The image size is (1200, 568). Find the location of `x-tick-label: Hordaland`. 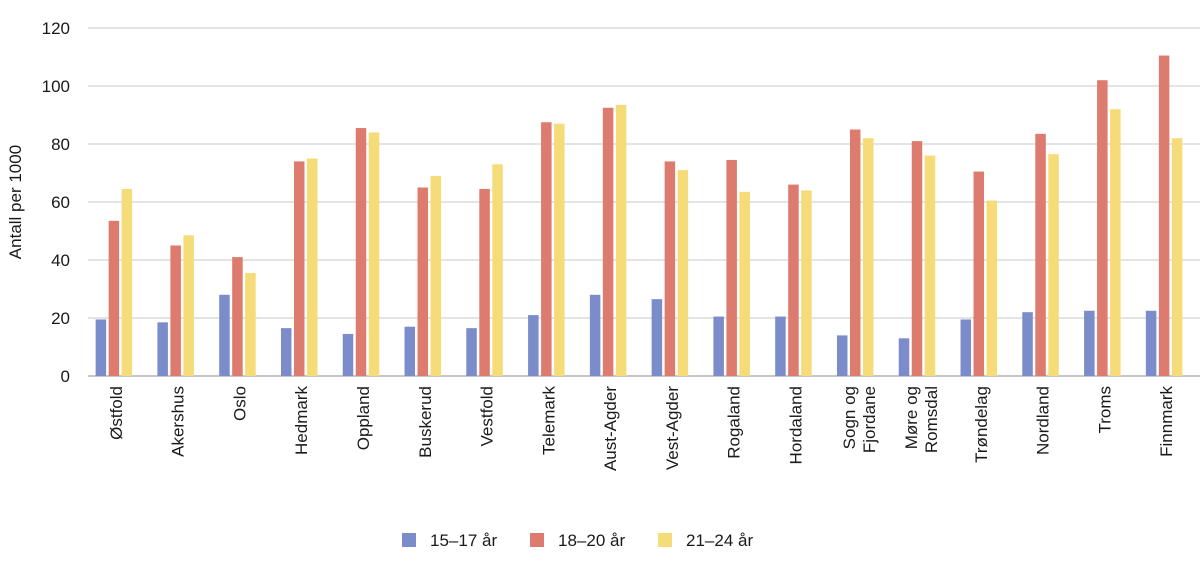

x-tick-label: Hordaland is located at coordinates (795, 425).